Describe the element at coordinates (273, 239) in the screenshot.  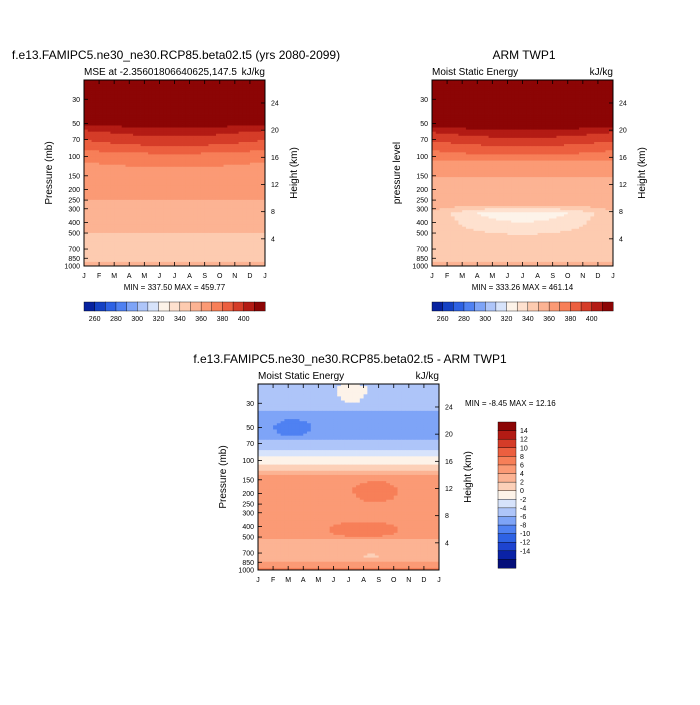
I see `height-tick-label: 4` at that location.